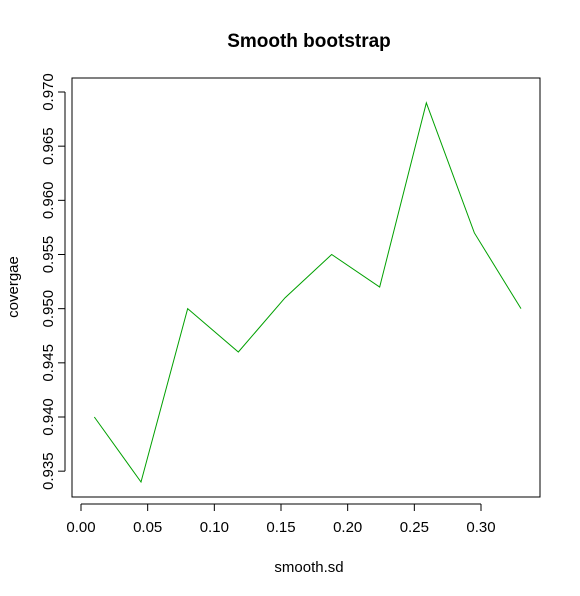  What do you see at coordinates (48, 417) in the screenshot?
I see `y-tick-label: 0.940` at bounding box center [48, 417].